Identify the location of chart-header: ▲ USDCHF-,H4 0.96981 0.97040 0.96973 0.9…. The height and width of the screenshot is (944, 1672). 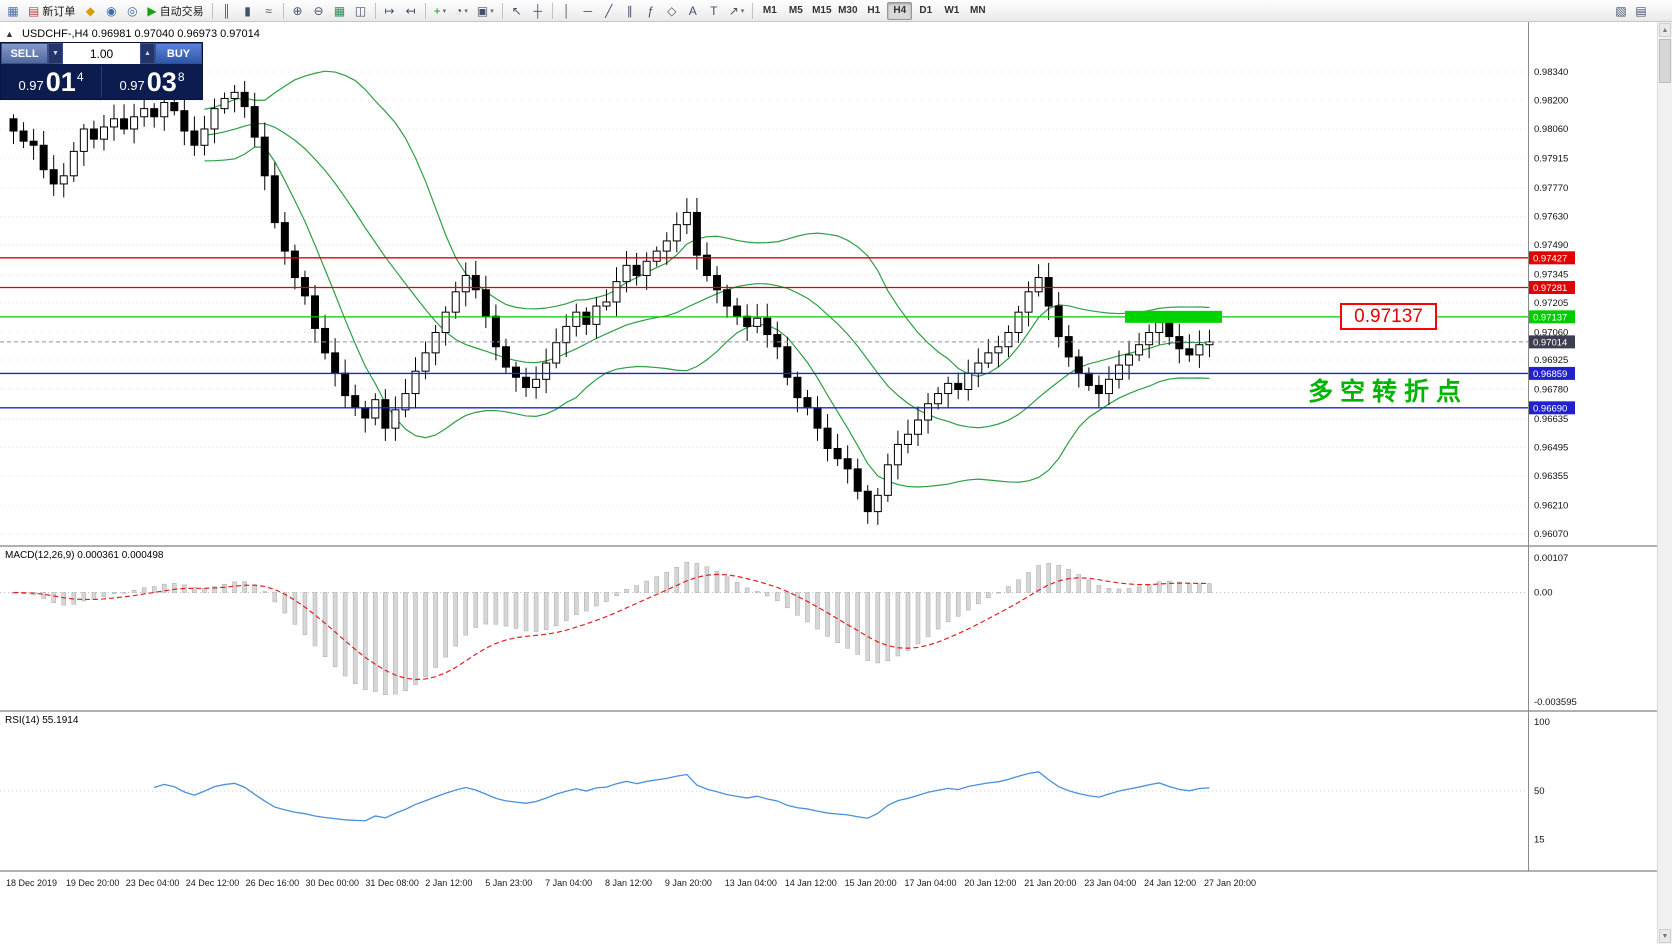
(132, 34).